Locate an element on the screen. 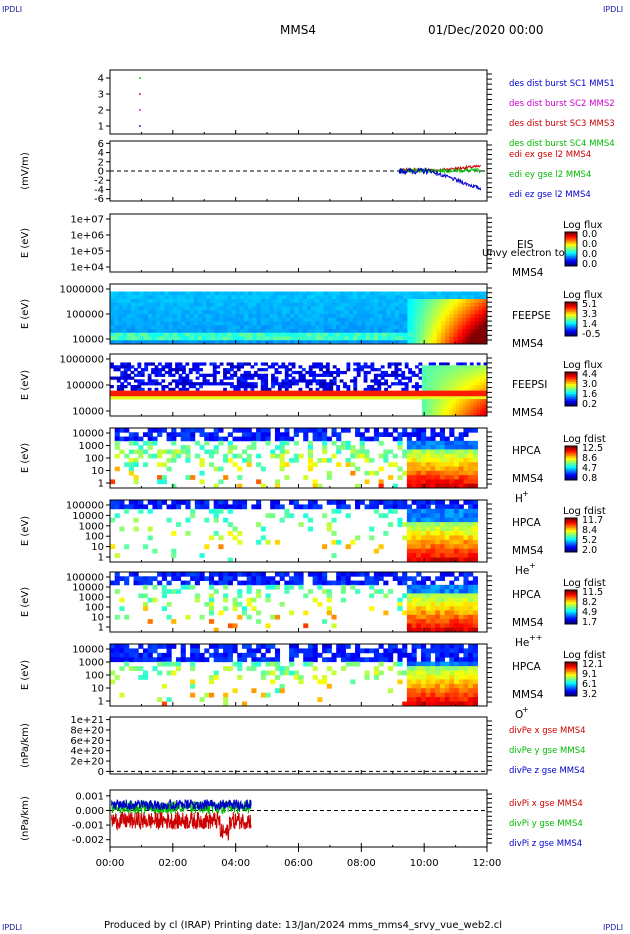 The width and height of the screenshot is (630, 934). y-tick-label: 1e+05 is located at coordinates (87, 252).